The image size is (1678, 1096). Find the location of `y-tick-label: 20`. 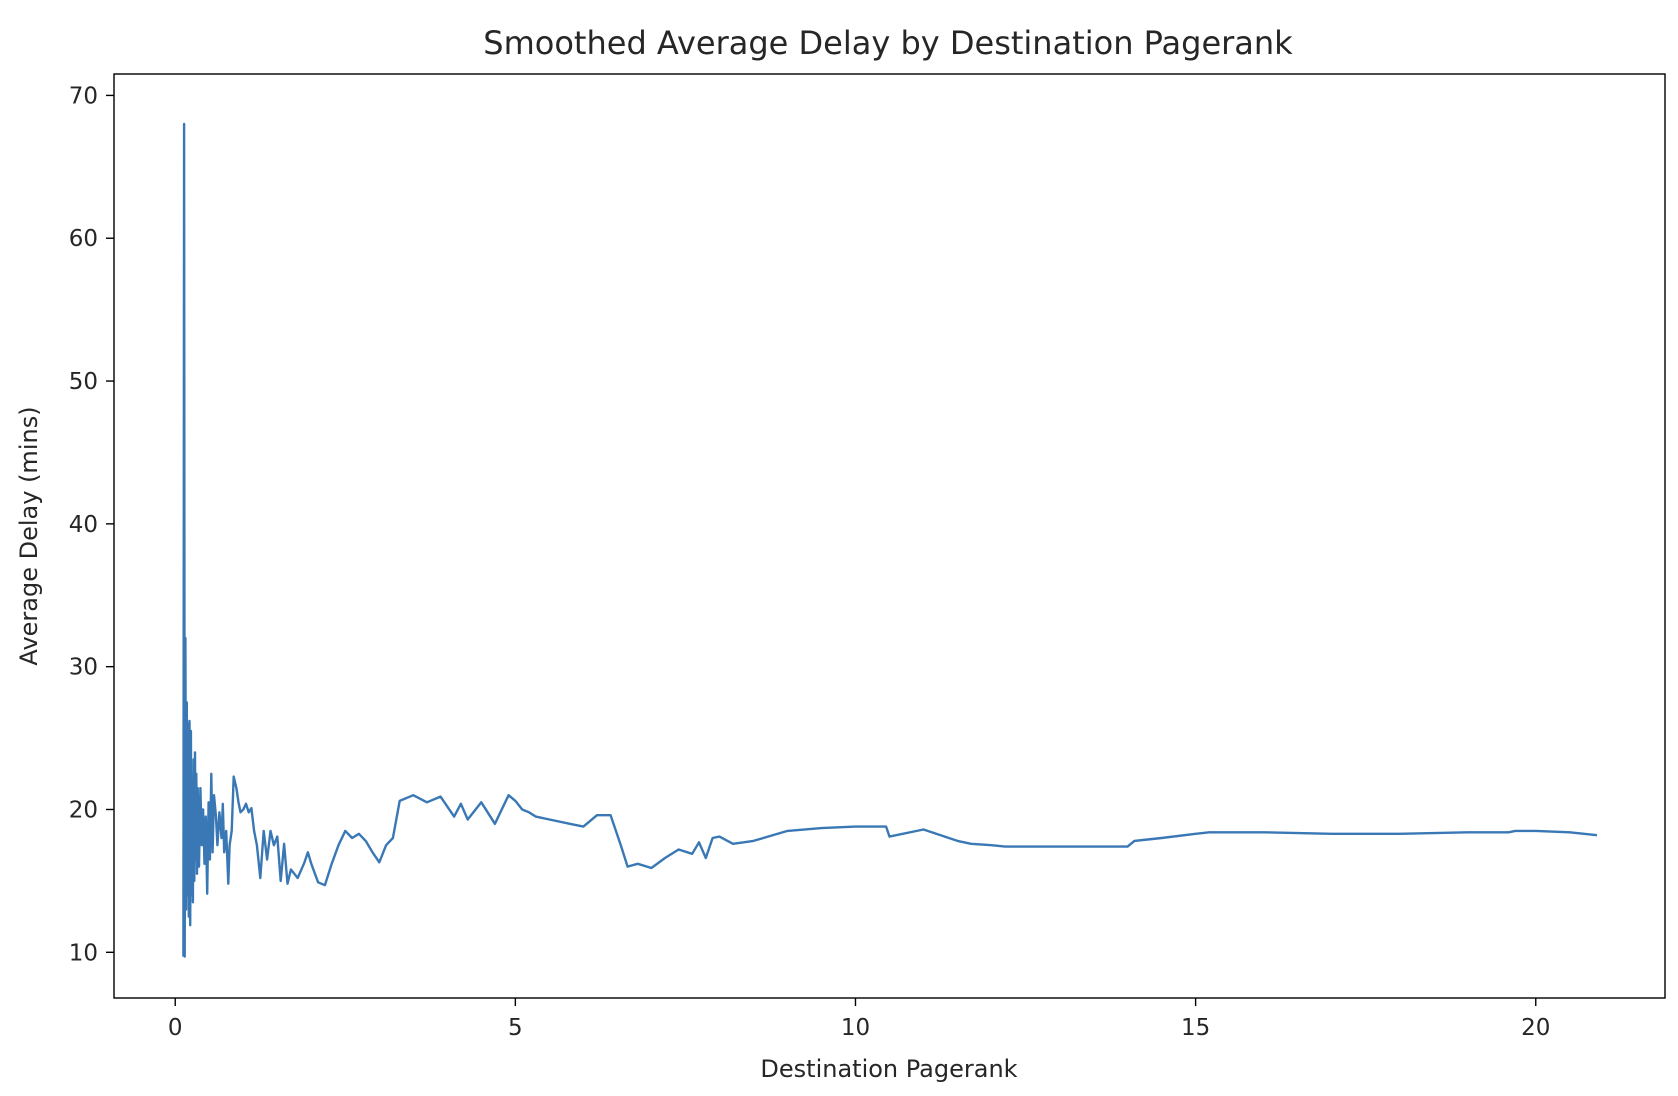

y-tick-label: 20 is located at coordinates (83, 810).